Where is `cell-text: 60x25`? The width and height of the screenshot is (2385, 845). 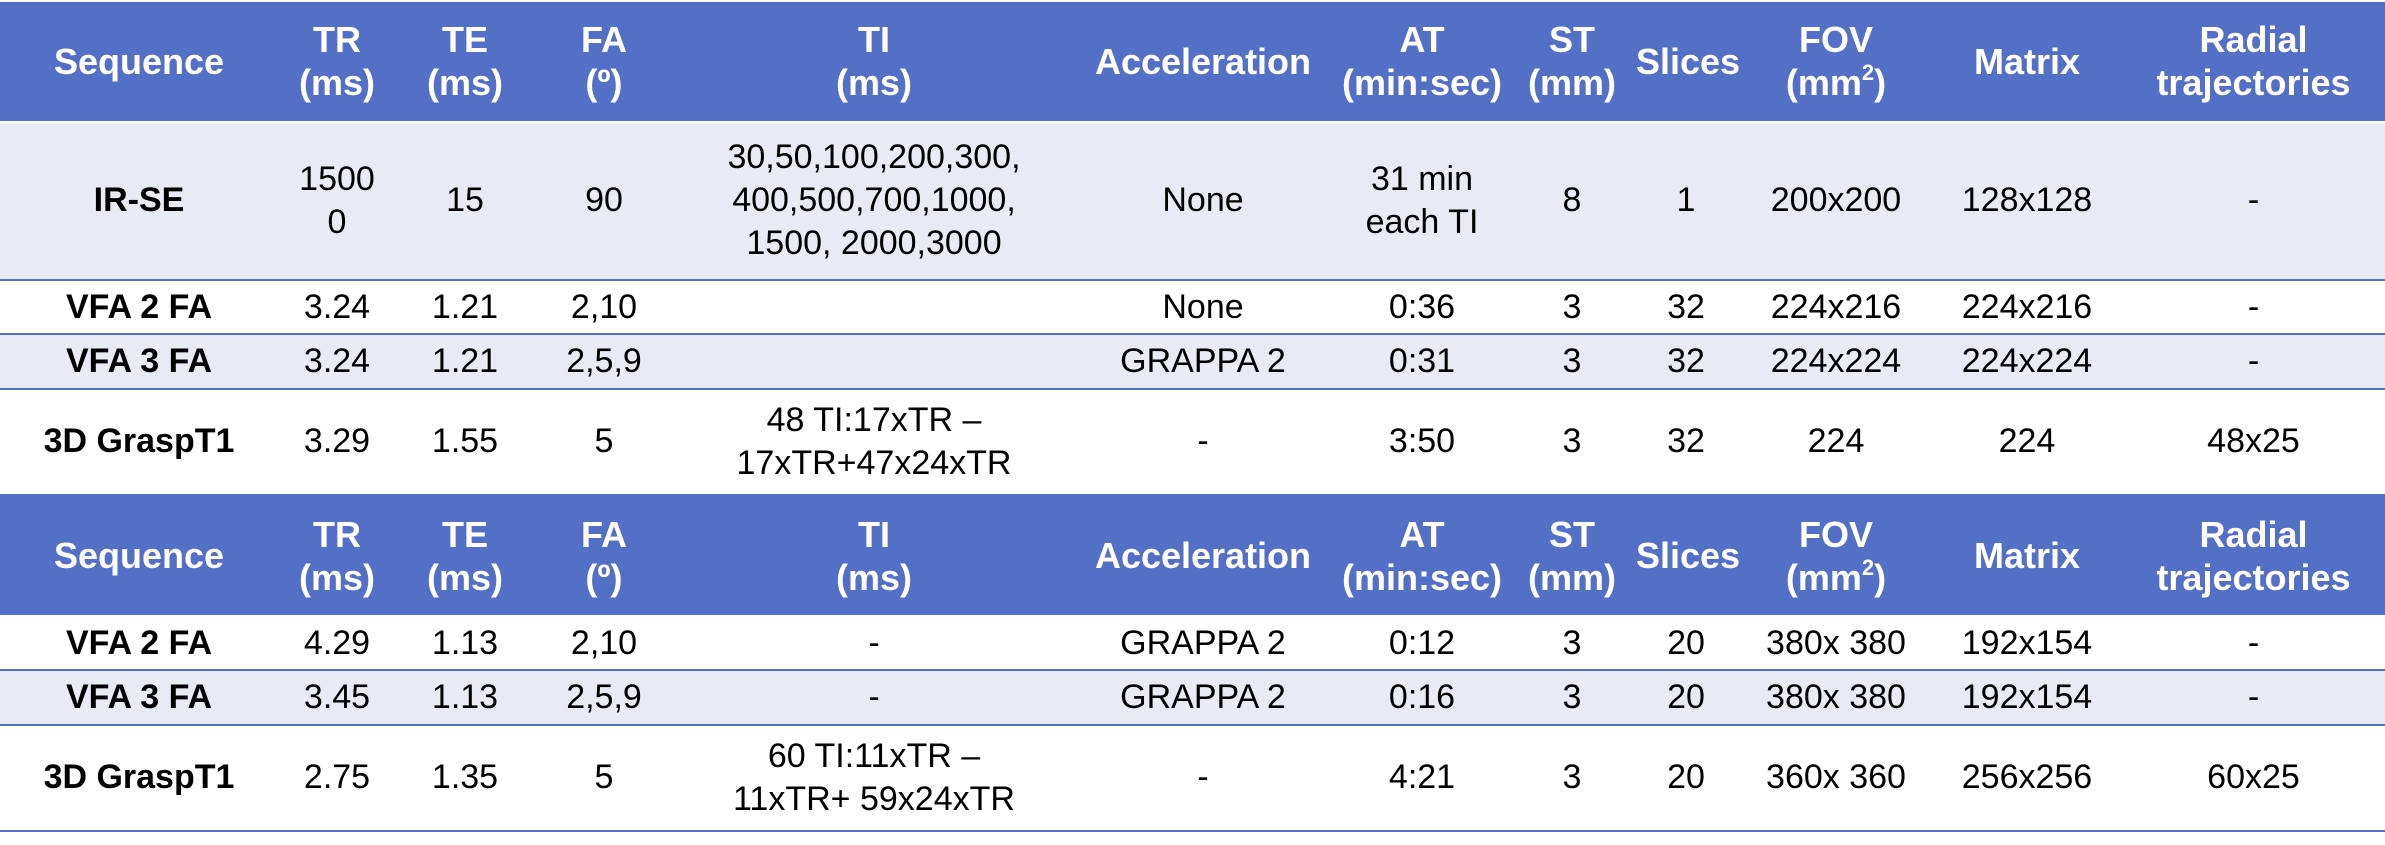
cell-text: 60x25 is located at coordinates (2253, 777).